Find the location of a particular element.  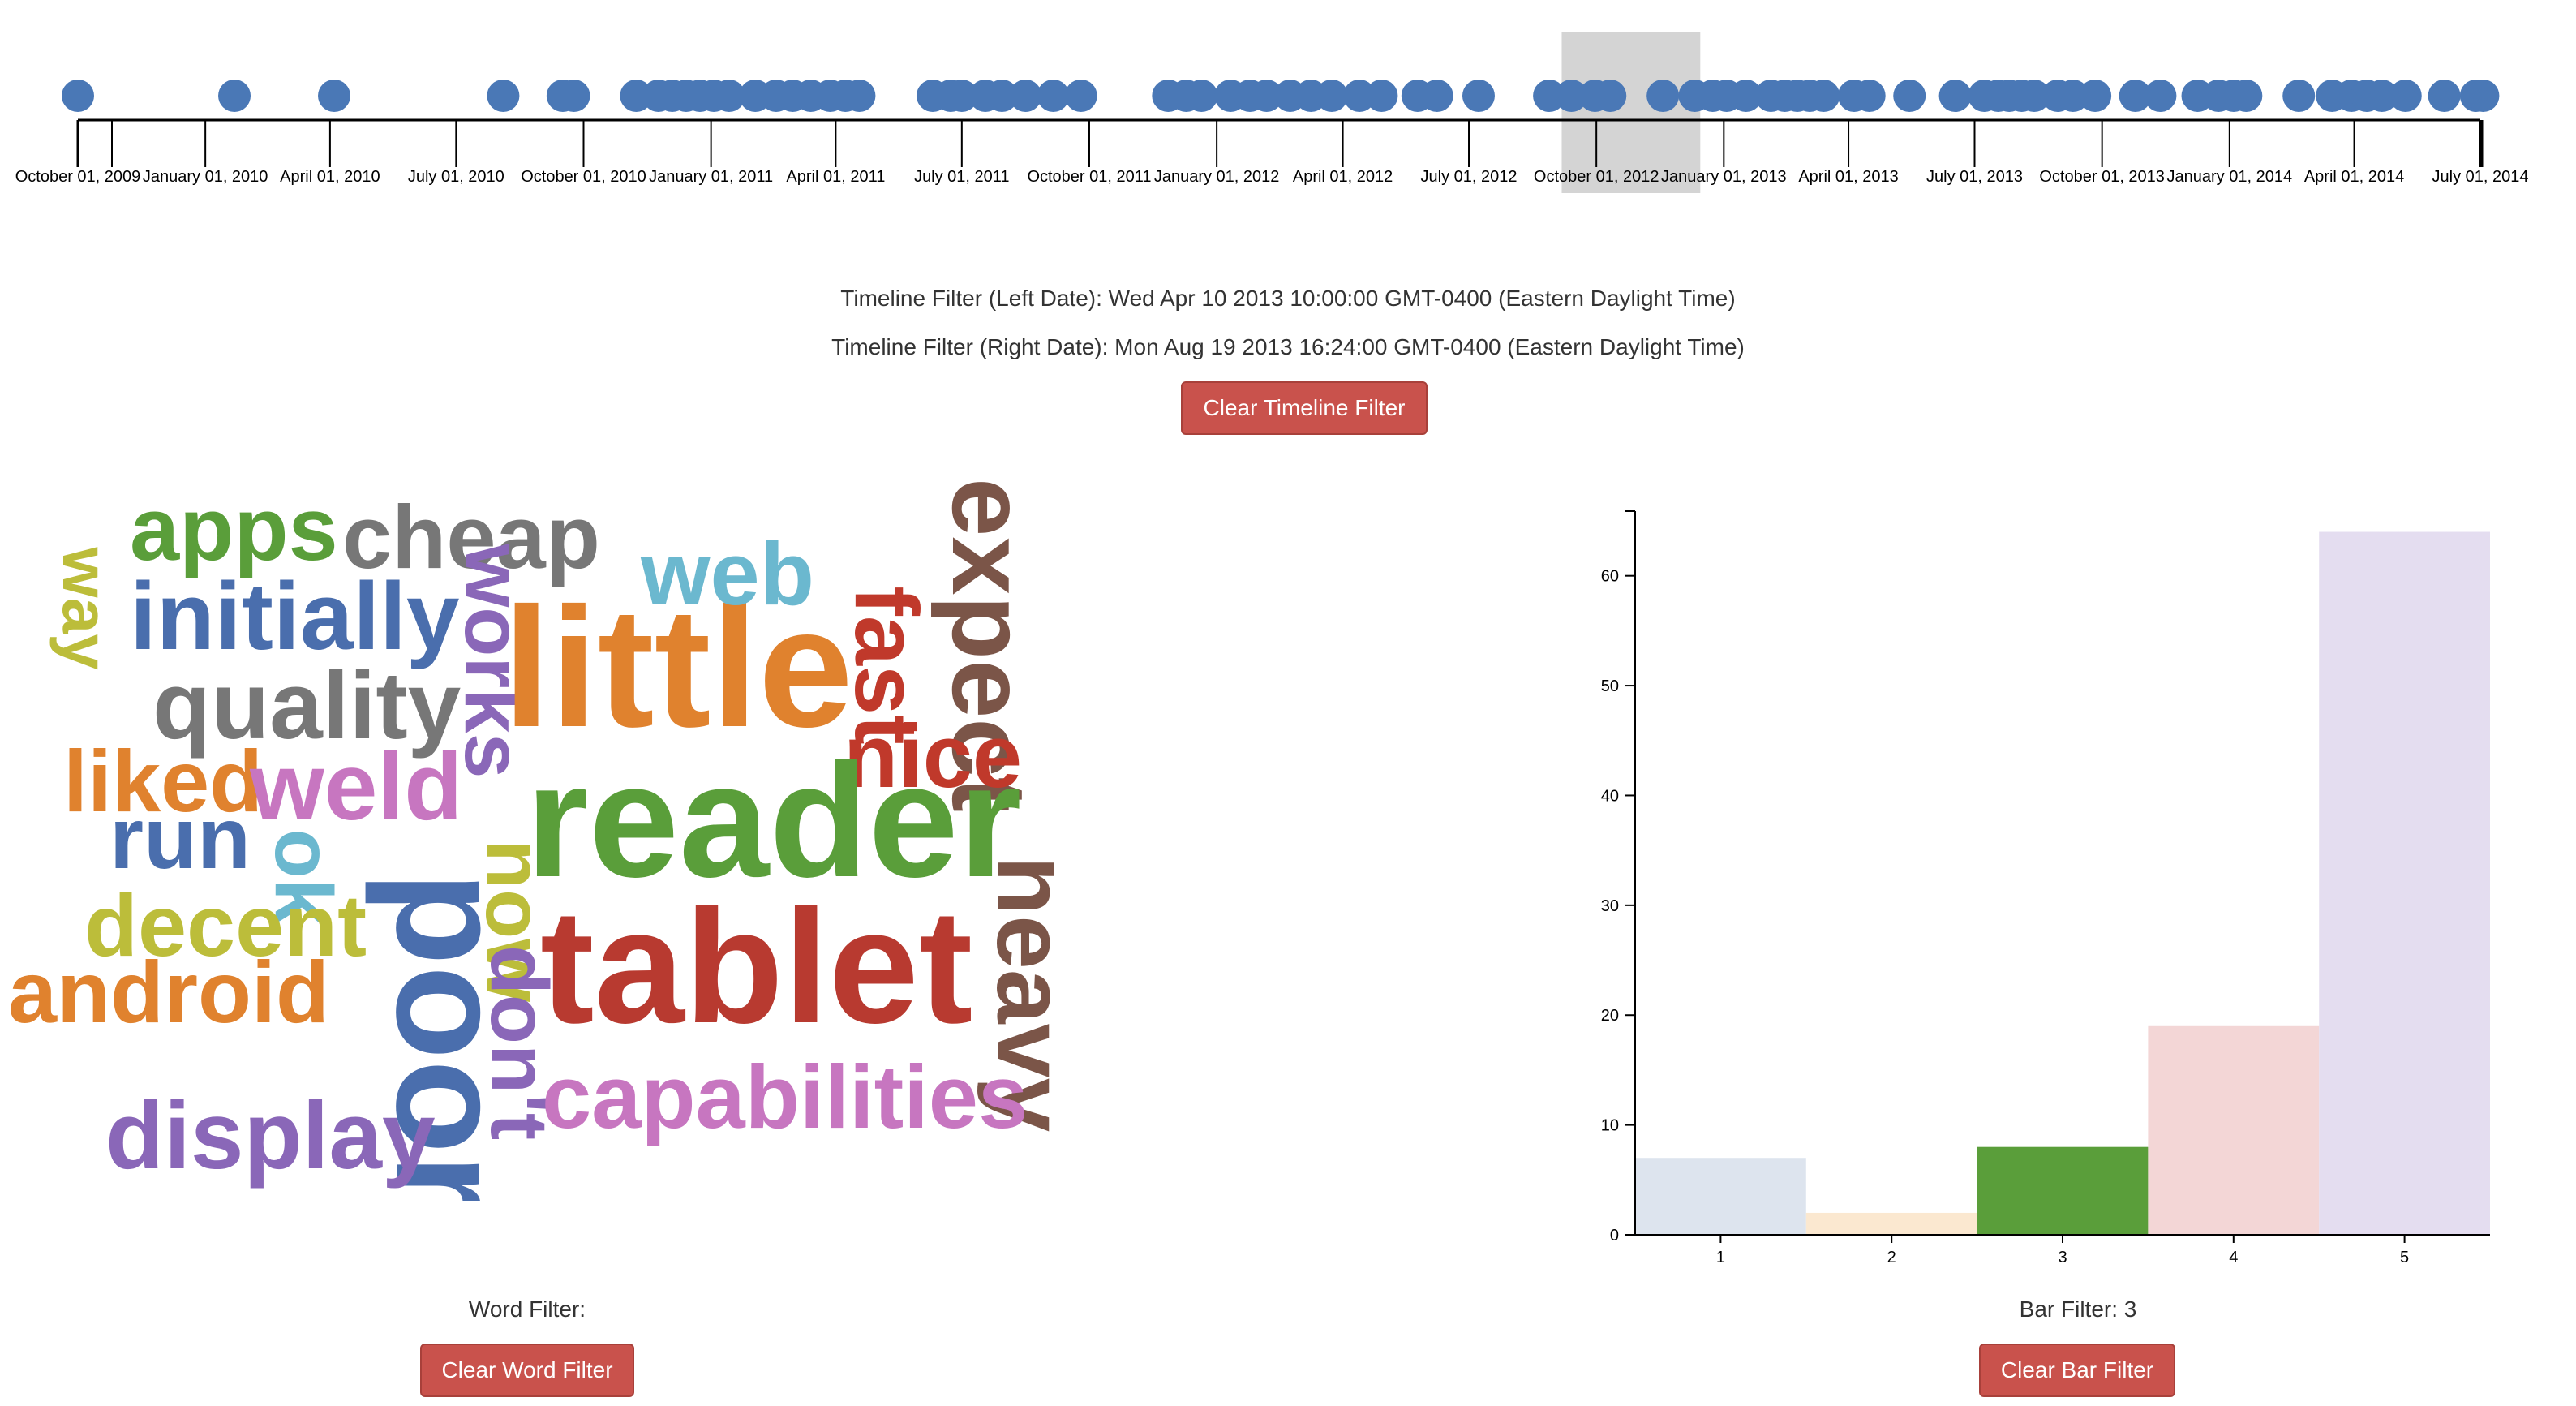

word-cloud-word: weld is located at coordinates (355, 787).